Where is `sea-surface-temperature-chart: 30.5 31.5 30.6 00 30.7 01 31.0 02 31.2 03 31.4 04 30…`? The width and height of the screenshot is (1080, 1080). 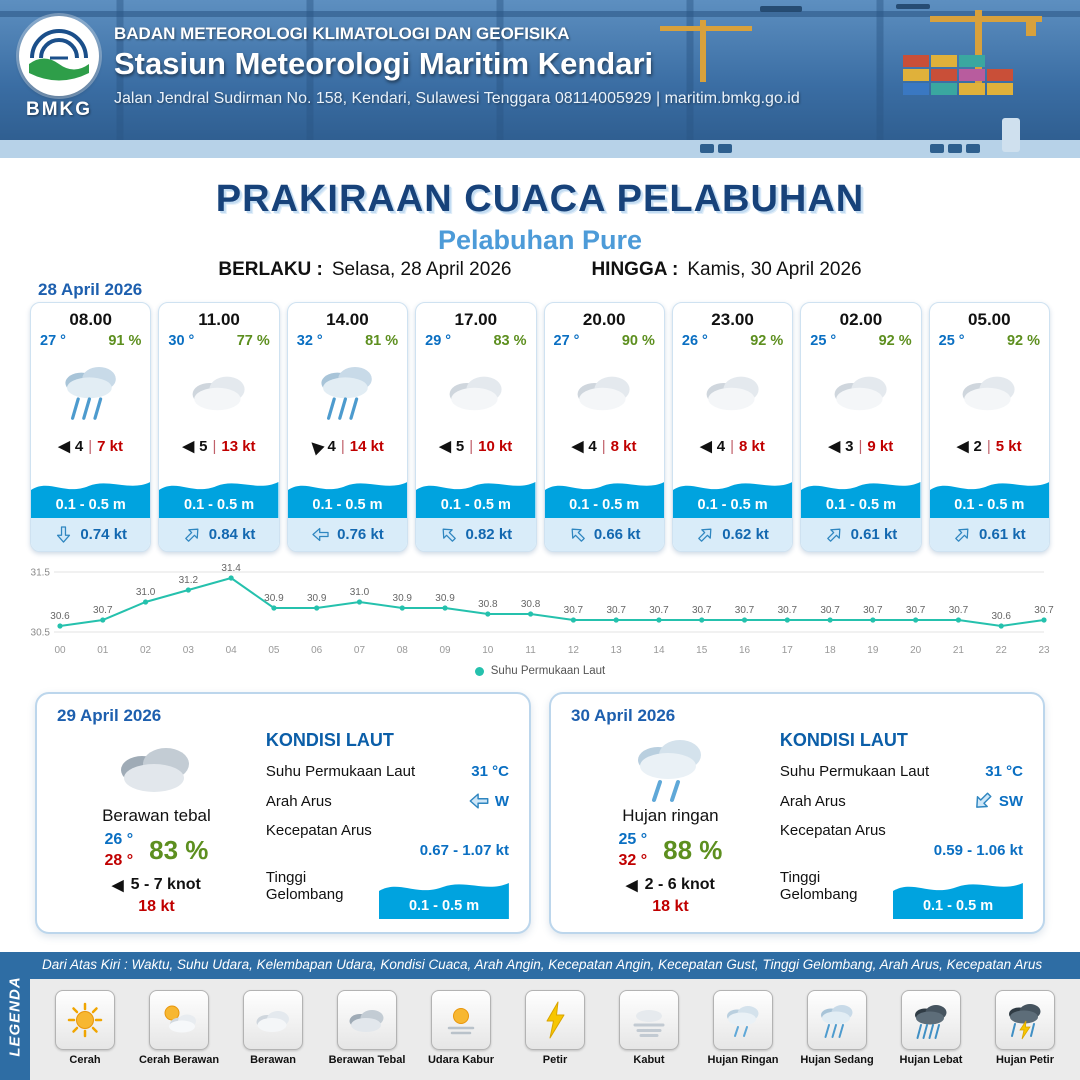
sea-surface-temperature-chart: 30.5 31.5 30.6 00 30.7 01 31.0 02 31.2 03 31.4 04 30… is located at coordinates (540, 616).